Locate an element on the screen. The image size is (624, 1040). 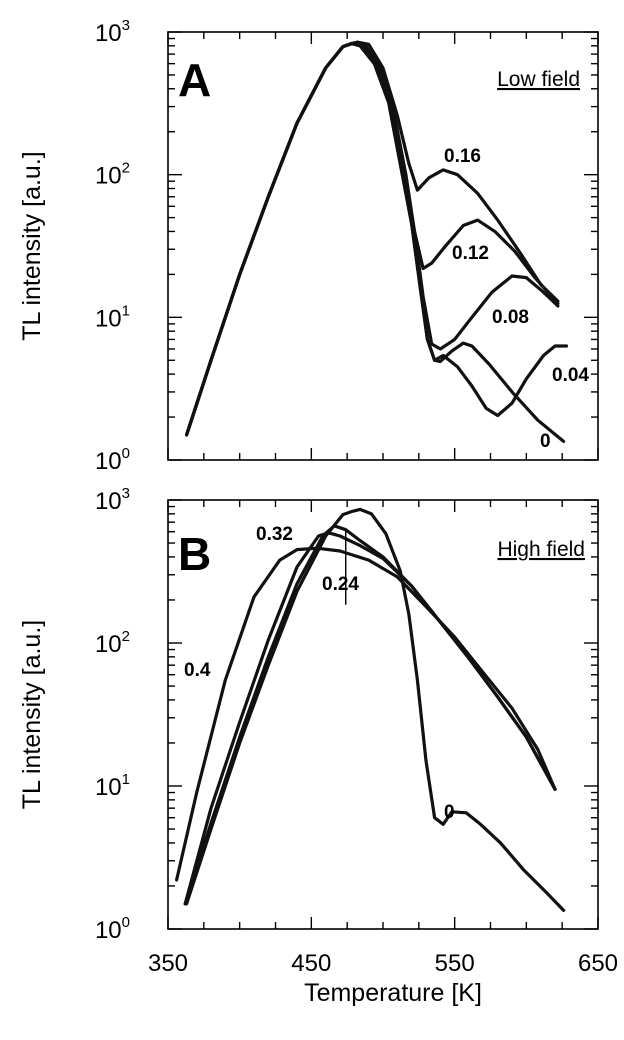
curve-label: 0.08 is located at coordinates (510, 317).